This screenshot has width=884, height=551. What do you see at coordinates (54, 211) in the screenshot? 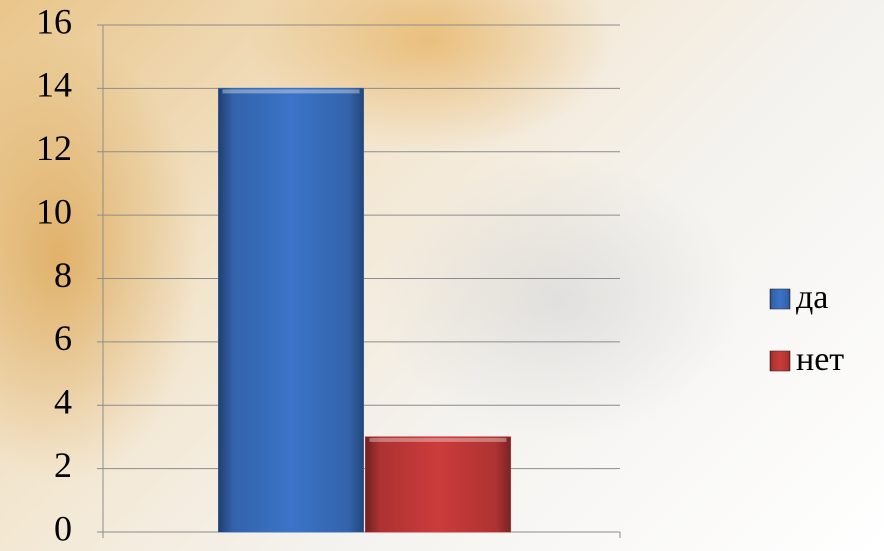
I see `y-tick-label: 10` at bounding box center [54, 211].